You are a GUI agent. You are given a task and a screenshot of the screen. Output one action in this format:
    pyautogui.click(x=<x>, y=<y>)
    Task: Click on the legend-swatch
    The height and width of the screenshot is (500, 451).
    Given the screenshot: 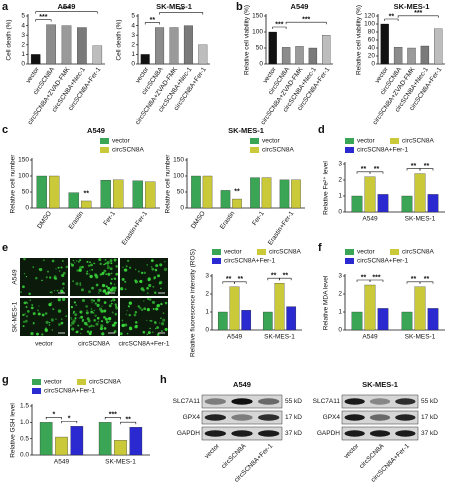 What is the action you would take?
    pyautogui.click(x=349, y=252)
    